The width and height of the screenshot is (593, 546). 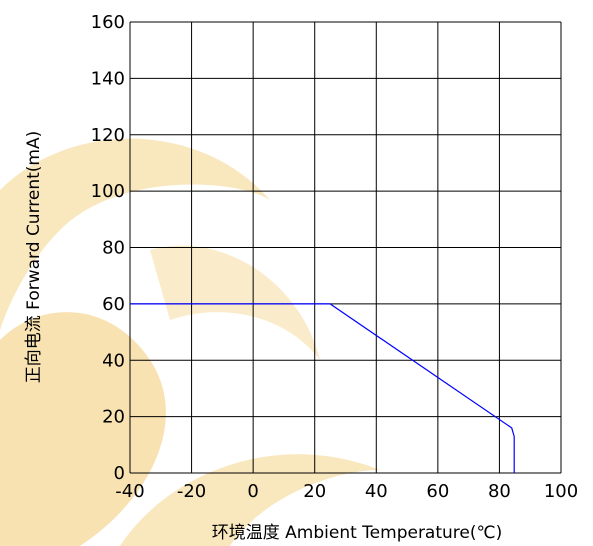 What do you see at coordinates (346, 491) in the screenshot?
I see `x-tick-labels: -40 -20 0 20 40 60 80 100` at bounding box center [346, 491].